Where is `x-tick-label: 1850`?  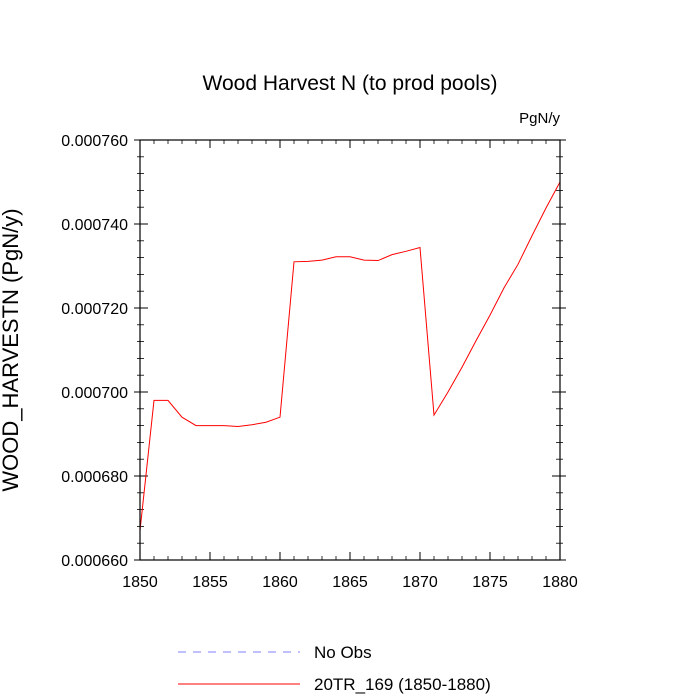
x-tick-label: 1850 is located at coordinates (140, 582).